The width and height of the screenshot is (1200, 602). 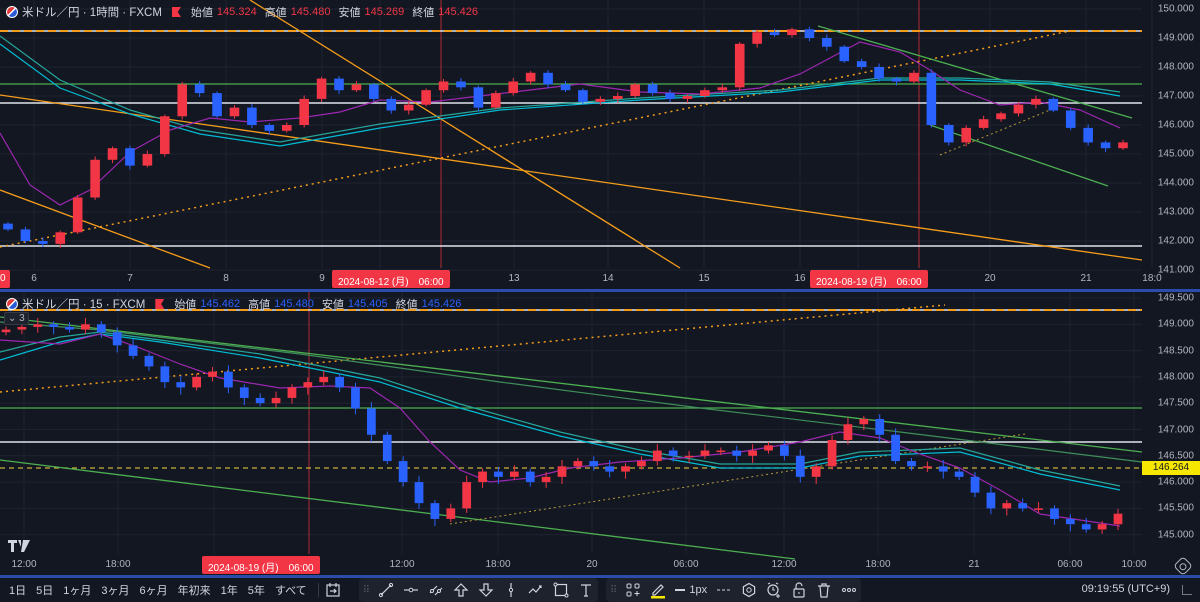 I want to click on range-button-2: 1ヶ月, so click(x=77, y=591).